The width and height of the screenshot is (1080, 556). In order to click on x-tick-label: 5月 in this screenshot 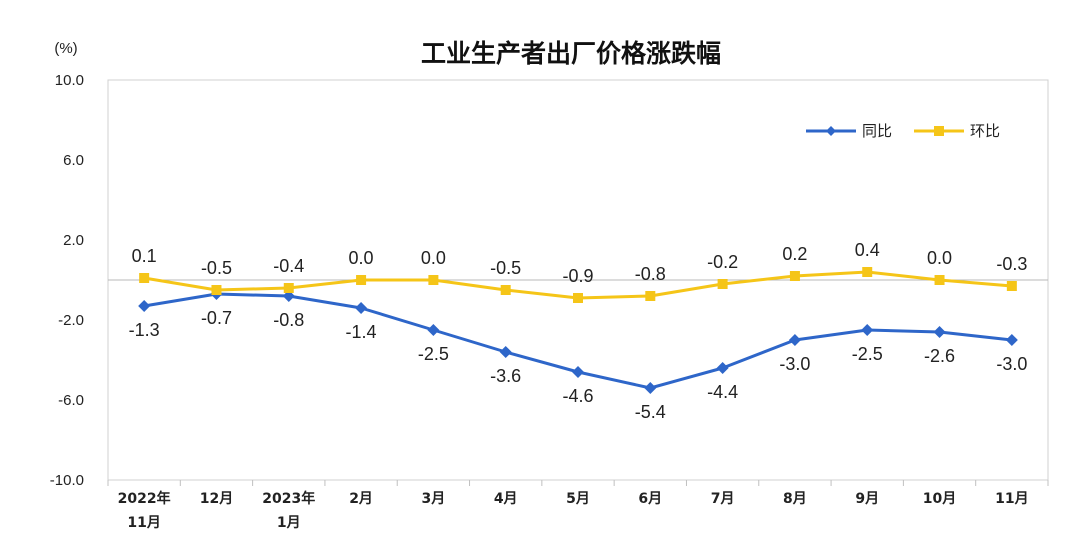, I will do `click(578, 499)`.